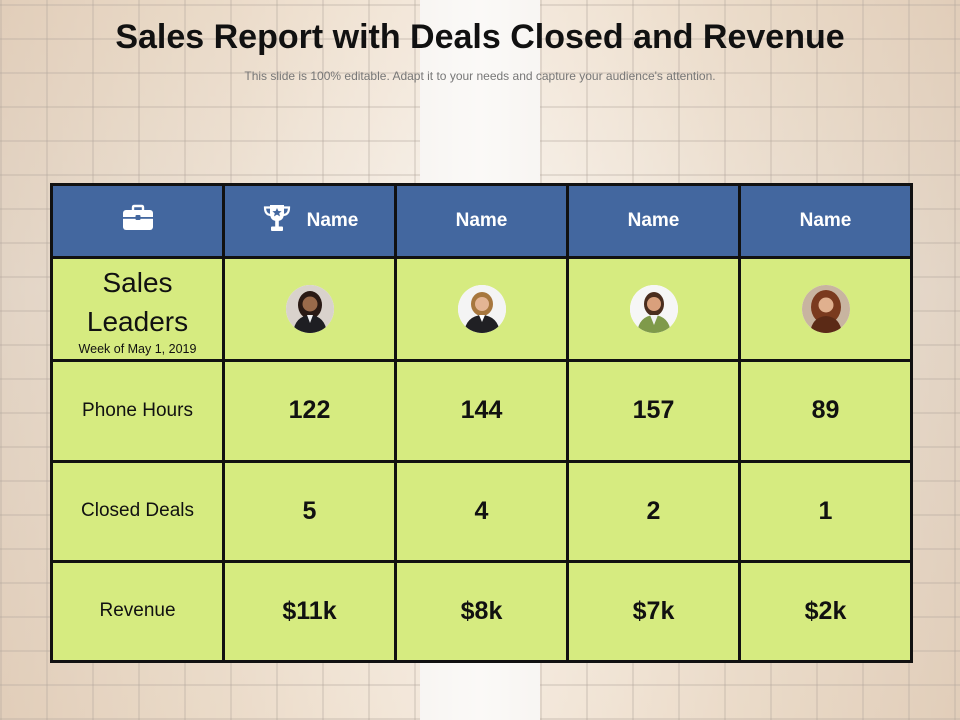 This screenshot has width=960, height=720. I want to click on metric-value: $8k, so click(481, 611).